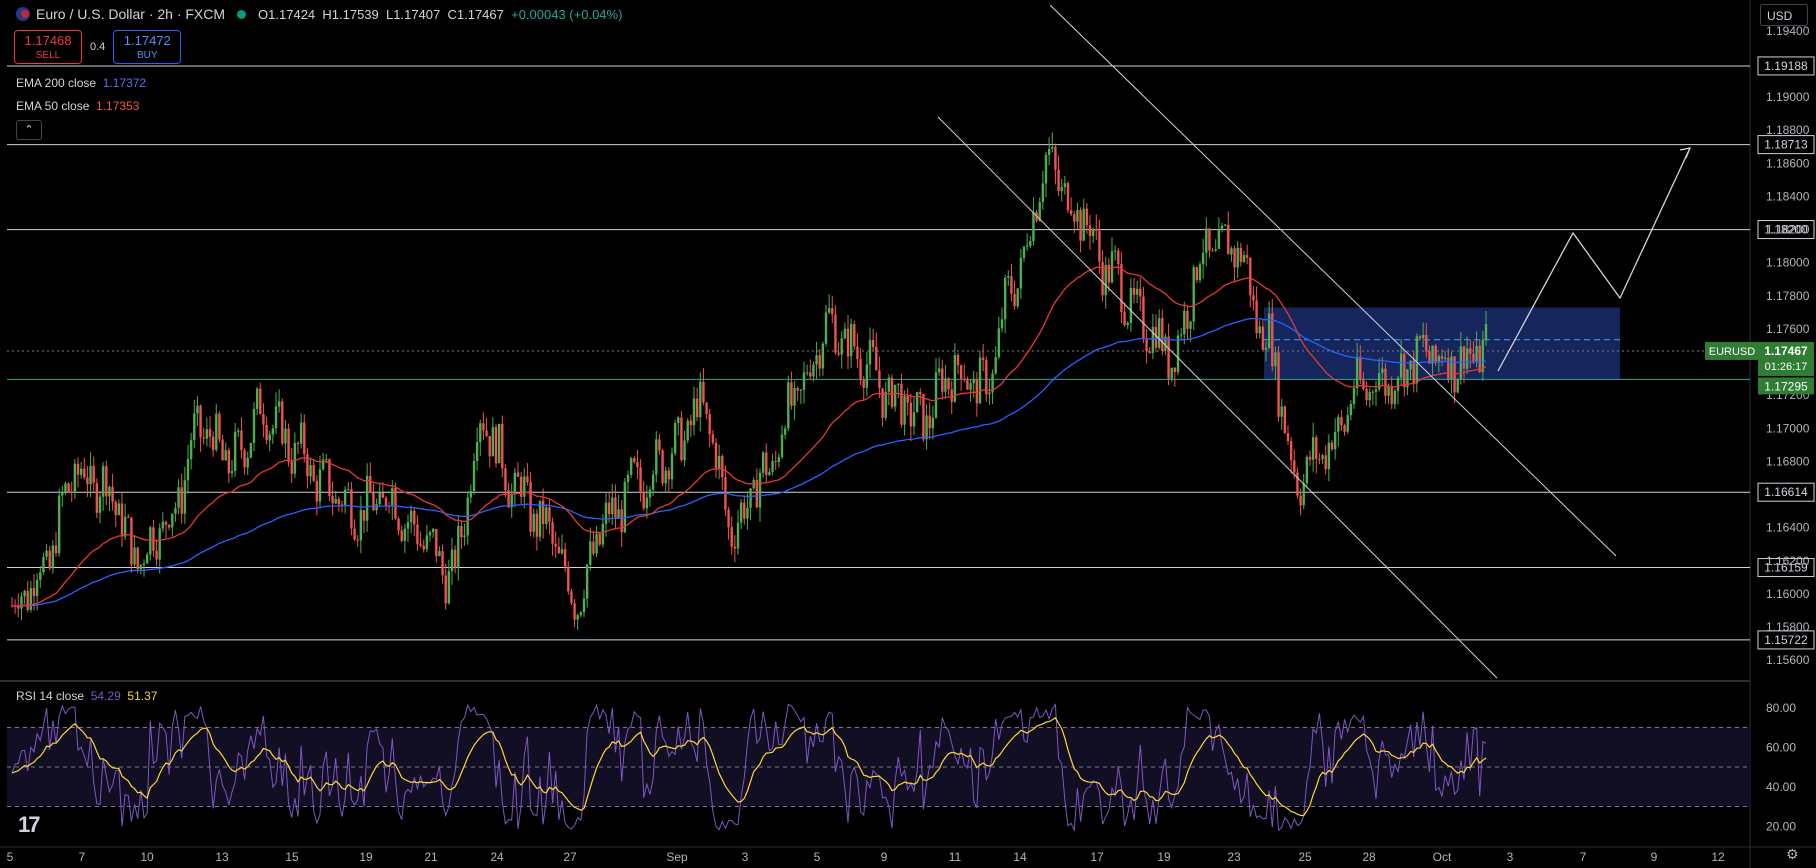 The width and height of the screenshot is (1816, 868). I want to click on ema200-legend: EMA 200 close 1.17372, so click(81, 83).